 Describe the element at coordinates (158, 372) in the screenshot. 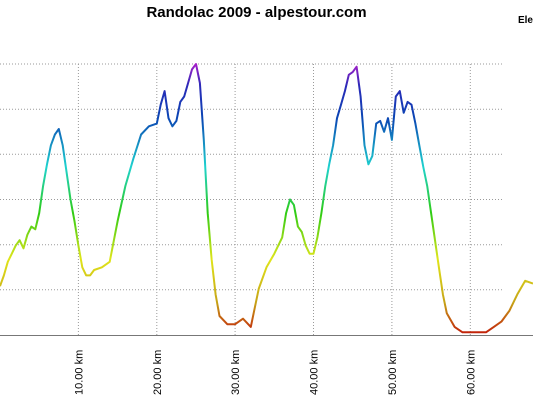

I see `x-tick-label: 20.00 km` at that location.